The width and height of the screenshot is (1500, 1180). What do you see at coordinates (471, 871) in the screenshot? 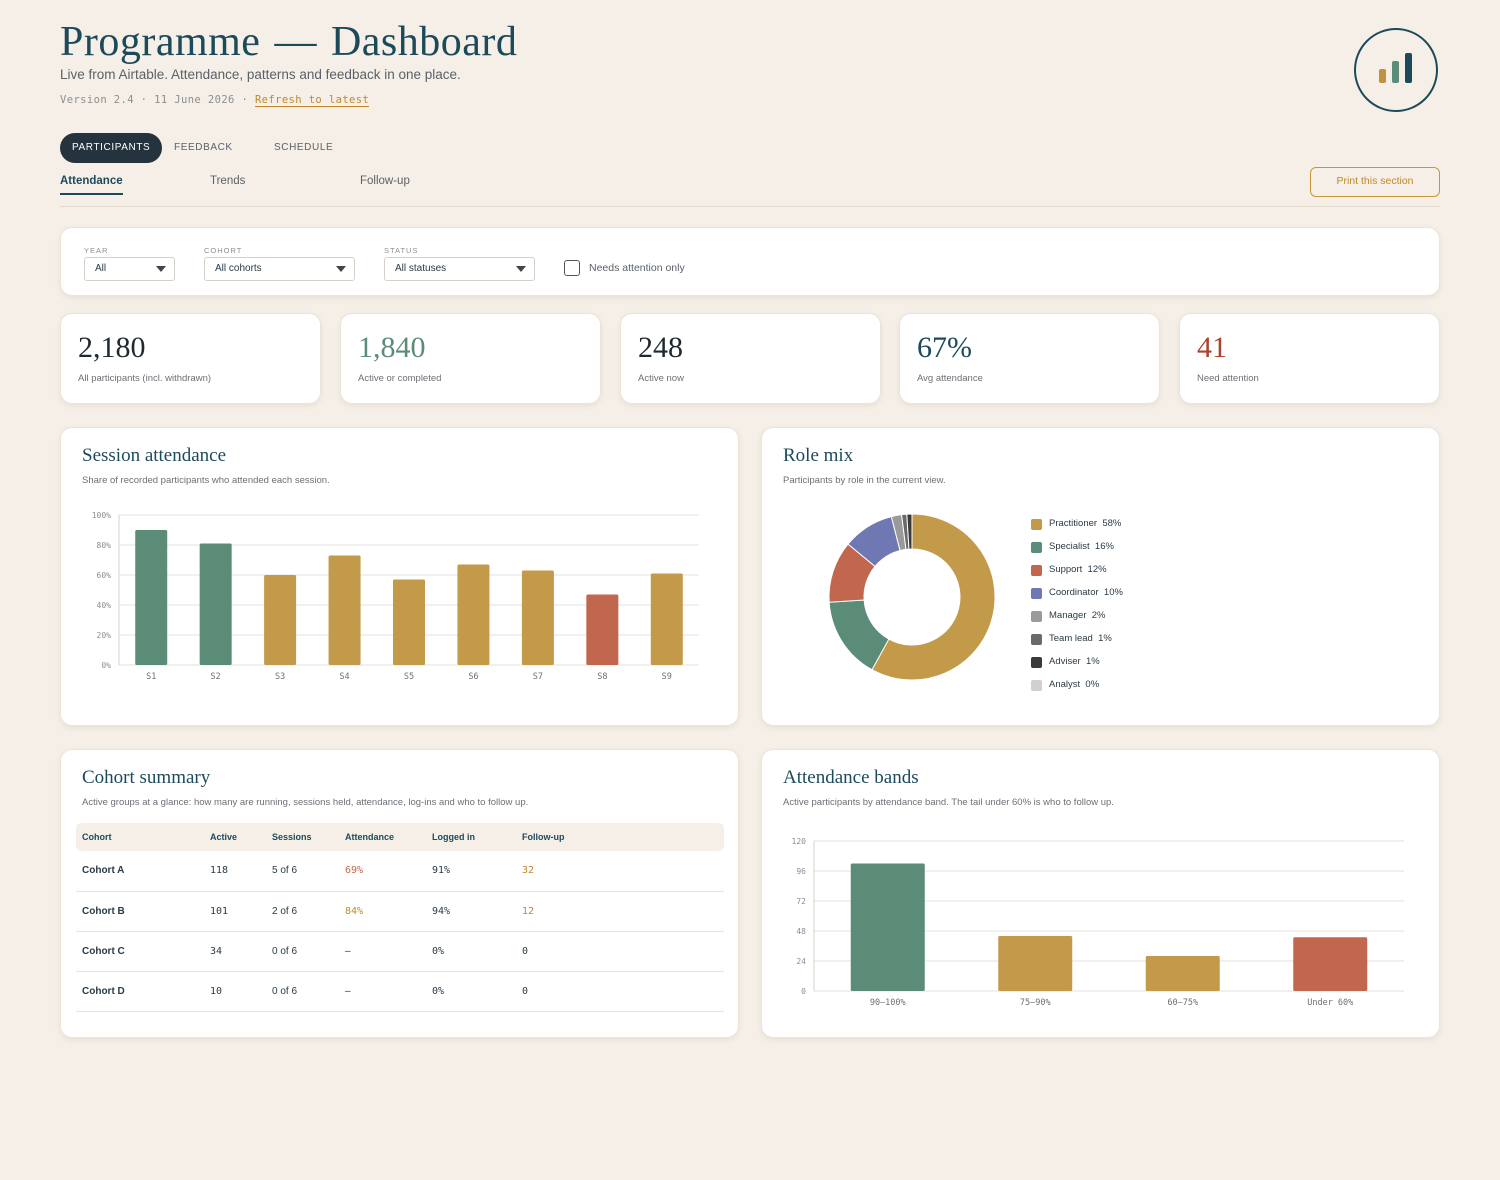
I see `cohort-logged-in: 91%` at bounding box center [471, 871].